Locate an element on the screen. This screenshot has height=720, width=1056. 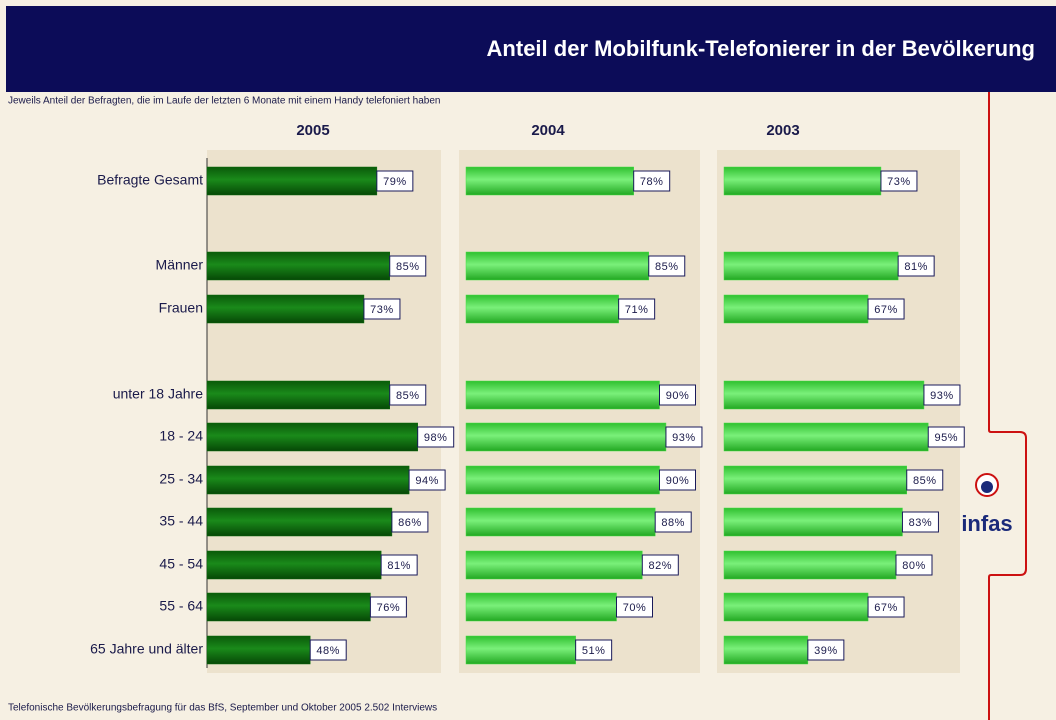
value-label: 70% is located at coordinates (635, 608).